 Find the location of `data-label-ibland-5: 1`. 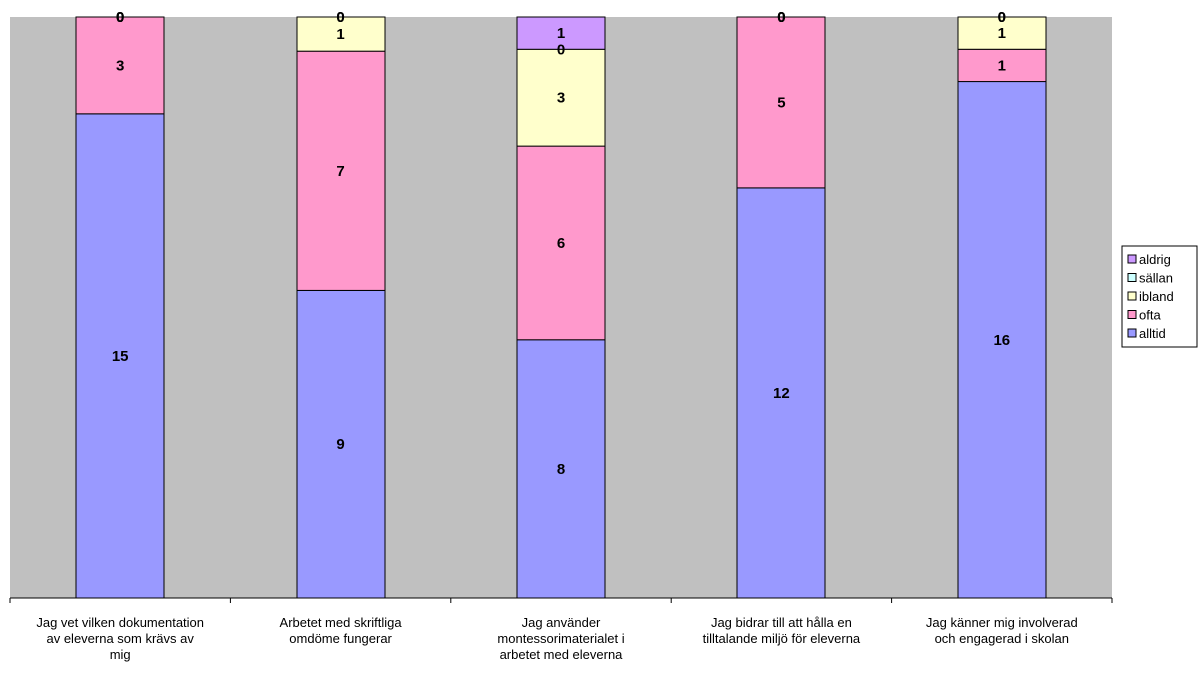

data-label-ibland-5: 1 is located at coordinates (1002, 33).